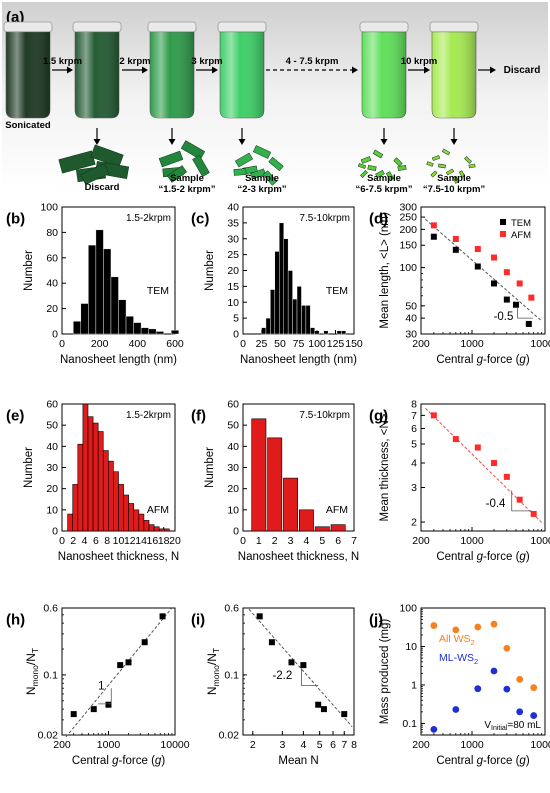 The image size is (550, 793). Describe the element at coordinates (414, 685) in the screenshot. I see `y-tick-label: 1` at that location.